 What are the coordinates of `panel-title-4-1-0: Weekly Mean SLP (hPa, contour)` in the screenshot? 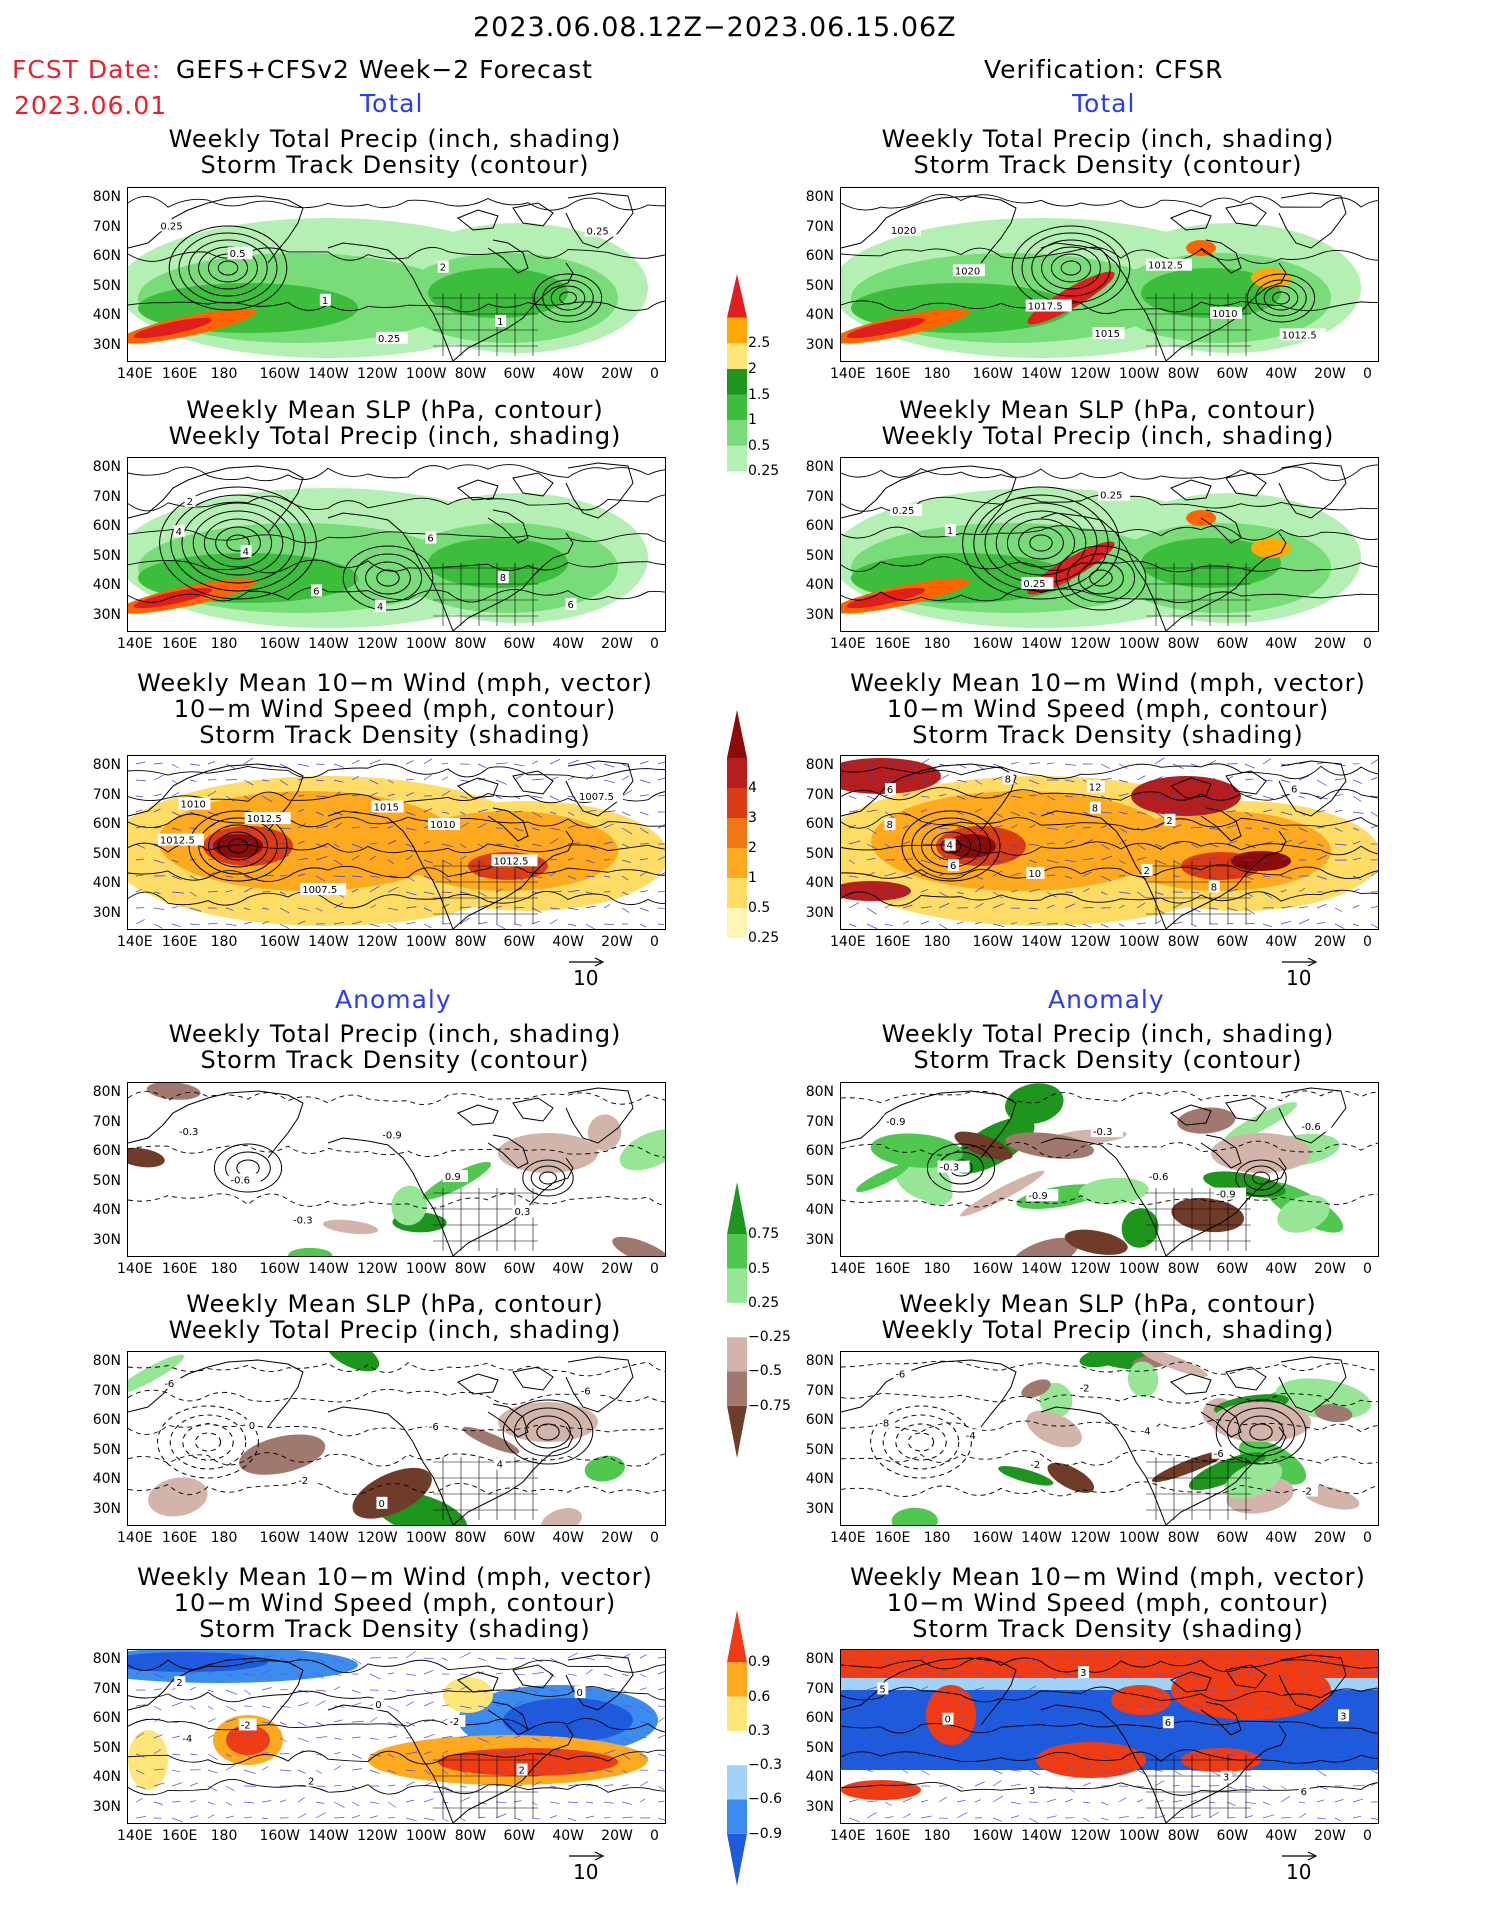 It's located at (1108, 1304).